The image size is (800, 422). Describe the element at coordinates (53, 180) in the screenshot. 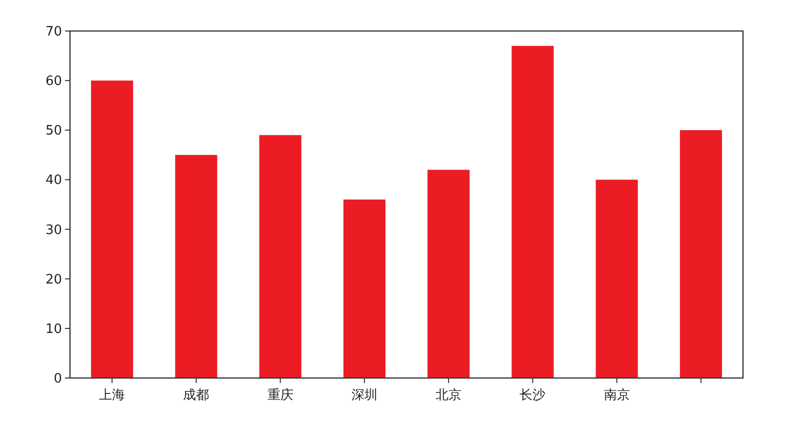

I see `y-tick-label: 40` at that location.